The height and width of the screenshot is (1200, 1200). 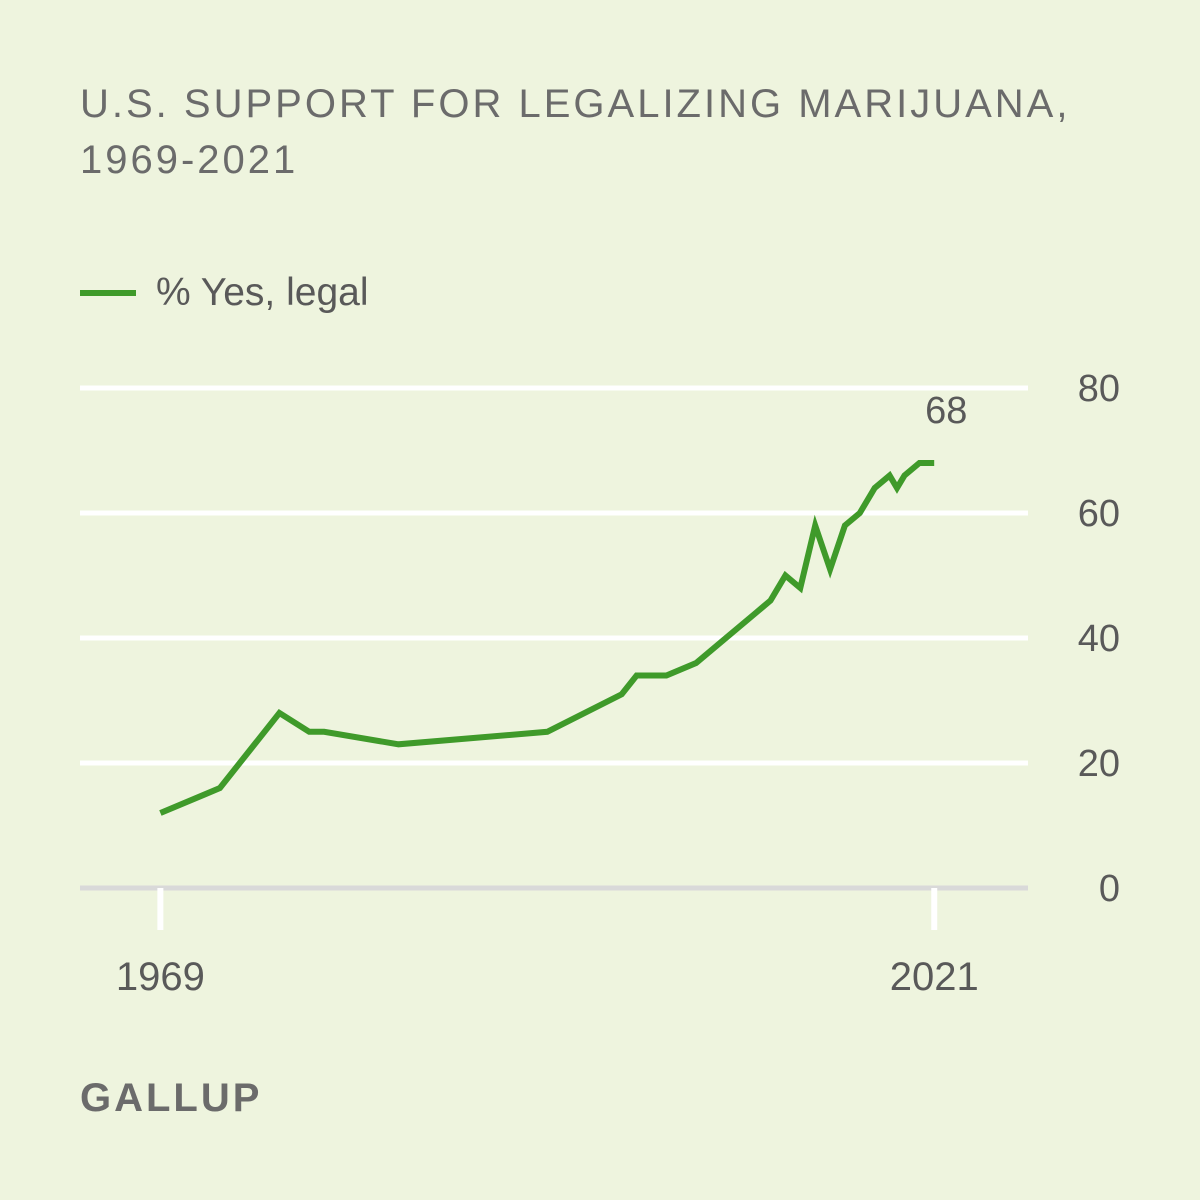 I want to click on y-tick-label-20: 20, so click(x=1099, y=764).